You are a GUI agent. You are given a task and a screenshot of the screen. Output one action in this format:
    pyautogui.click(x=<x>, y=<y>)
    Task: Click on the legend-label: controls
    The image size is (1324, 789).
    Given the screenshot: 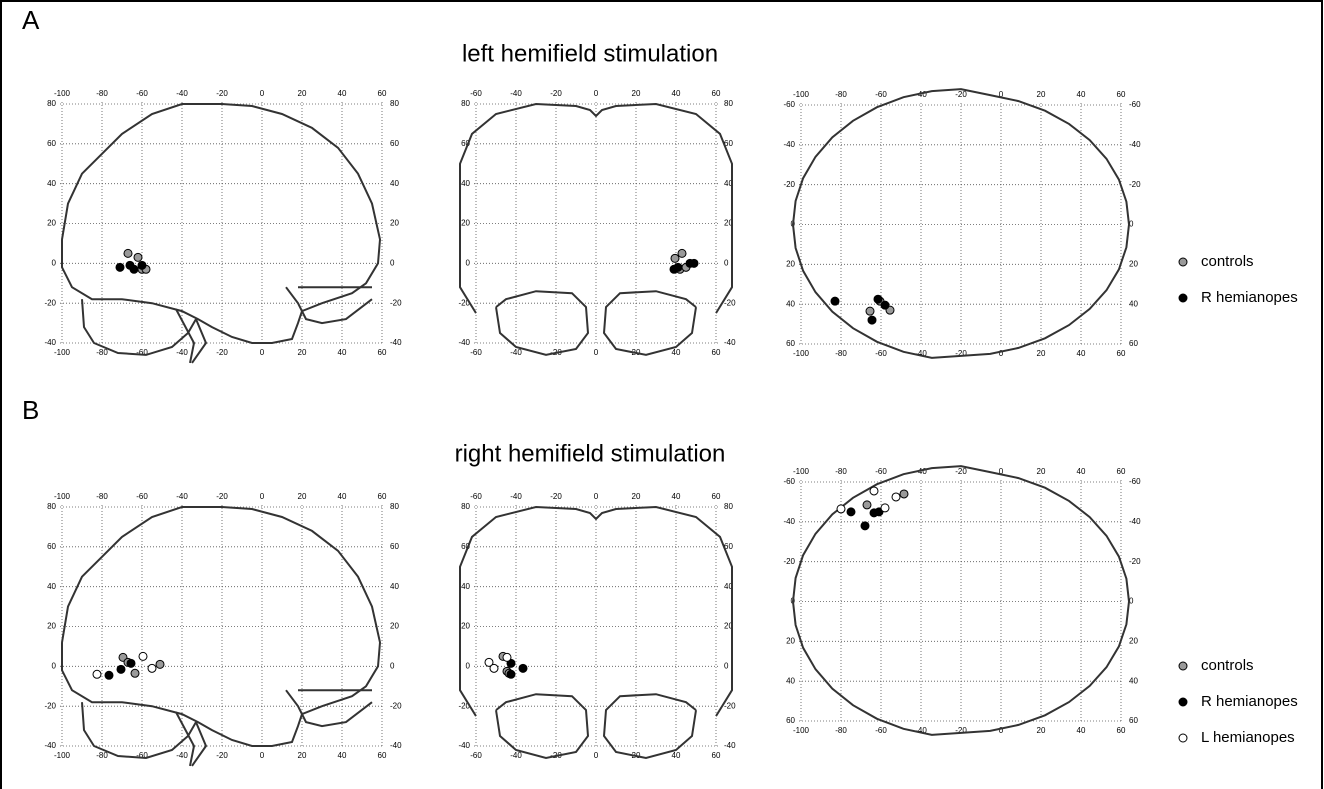 What is the action you would take?
    pyautogui.click(x=1227, y=665)
    